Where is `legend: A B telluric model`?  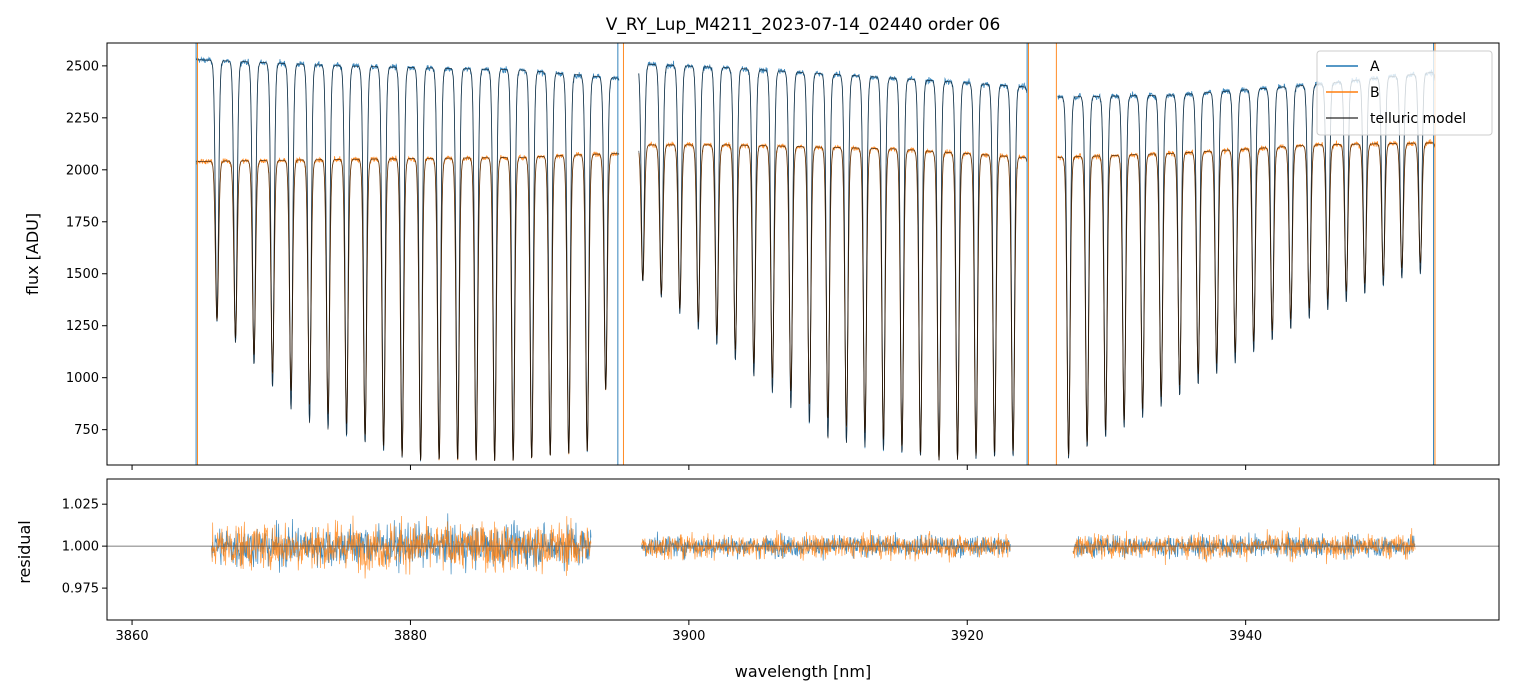
legend: A B telluric model is located at coordinates (1404, 93).